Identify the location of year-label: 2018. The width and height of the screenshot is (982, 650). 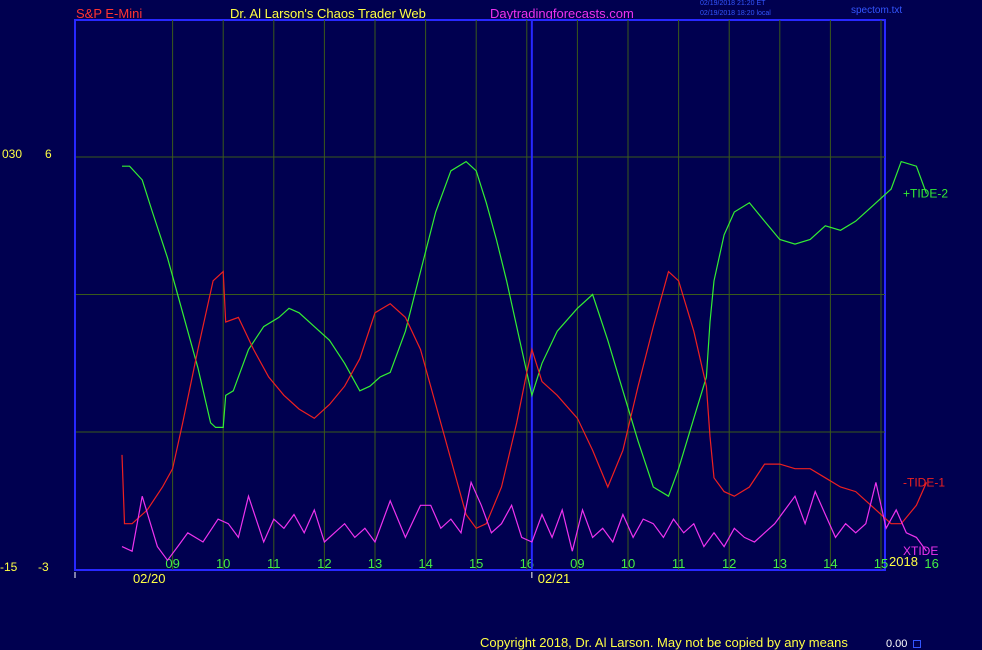
(903, 561).